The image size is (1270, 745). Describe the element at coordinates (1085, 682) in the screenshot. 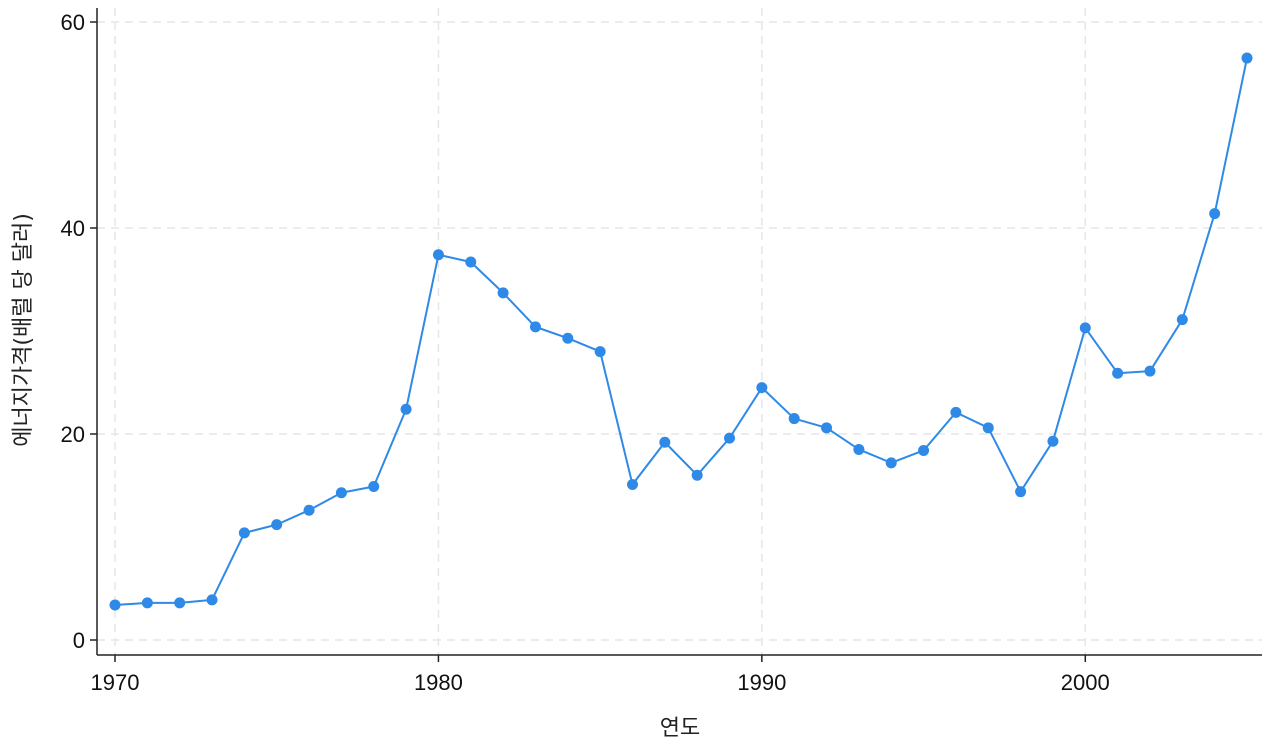

I see `x-tick-label: 2000` at that location.